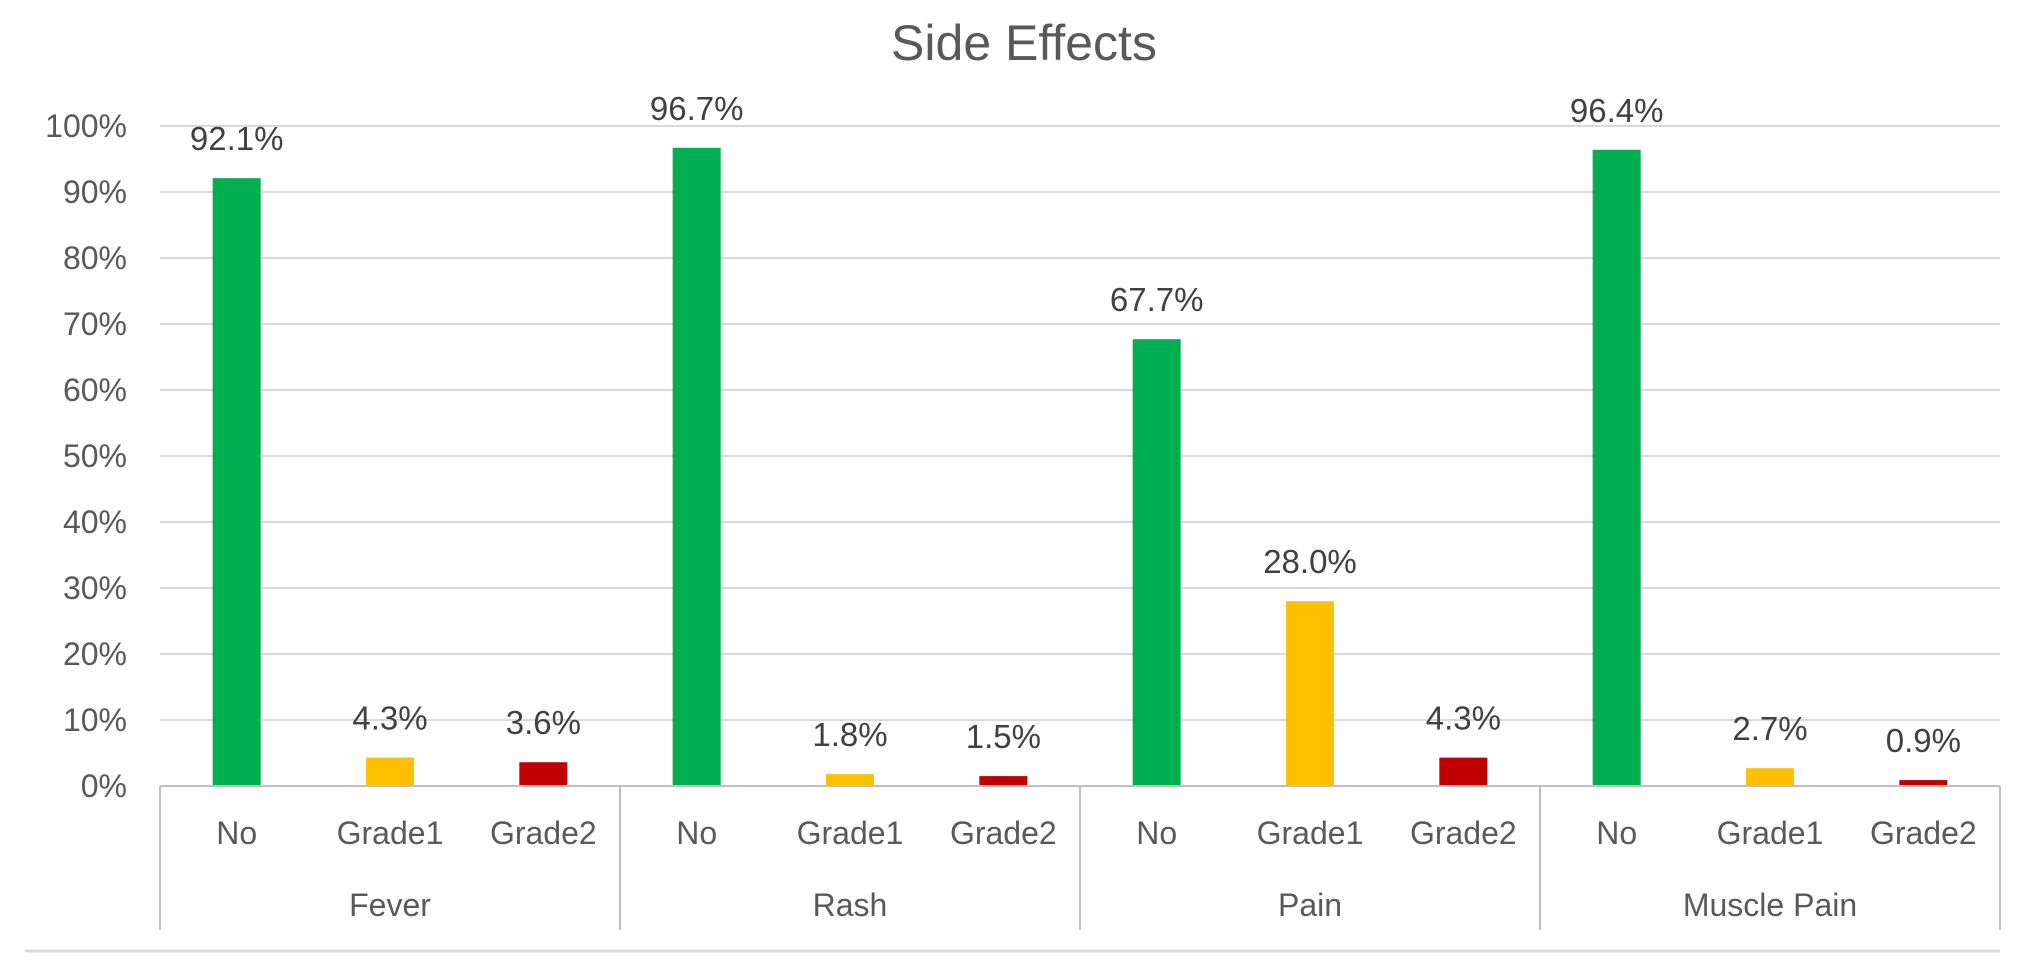 The width and height of the screenshot is (2025, 967). What do you see at coordinates (95, 390) in the screenshot?
I see `y-tick-label: 60%` at bounding box center [95, 390].